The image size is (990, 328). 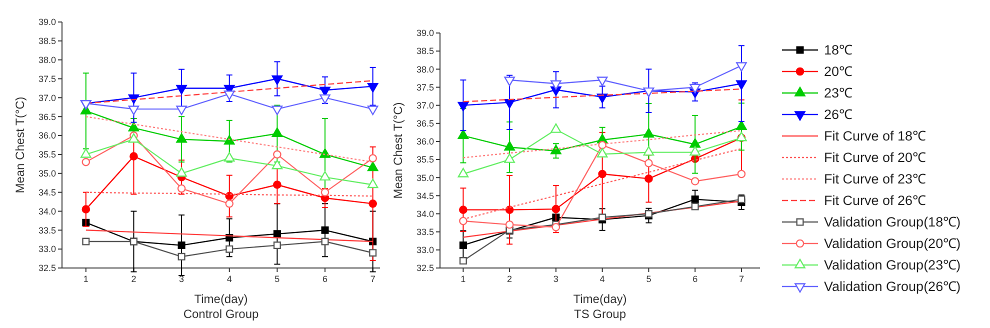 I want to click on legend-label: 26℃, so click(x=839, y=114).